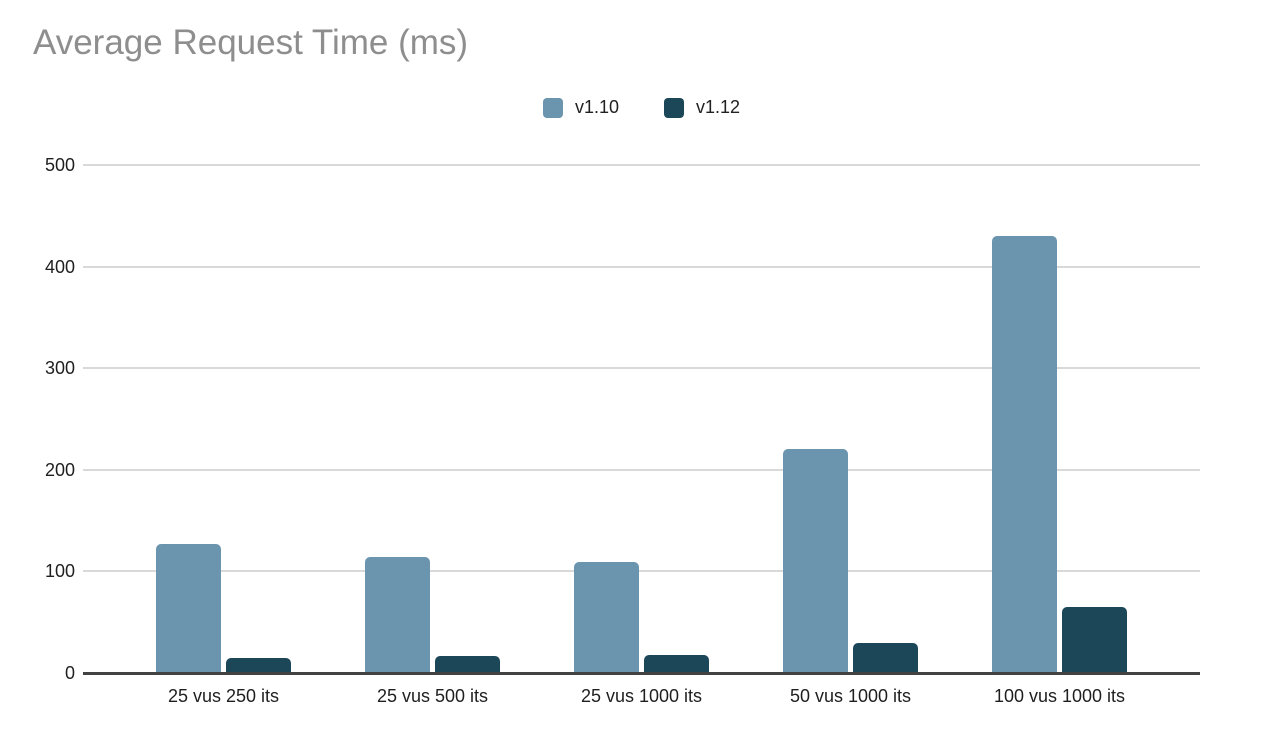  I want to click on y-axis-label: 200, so click(59, 469).